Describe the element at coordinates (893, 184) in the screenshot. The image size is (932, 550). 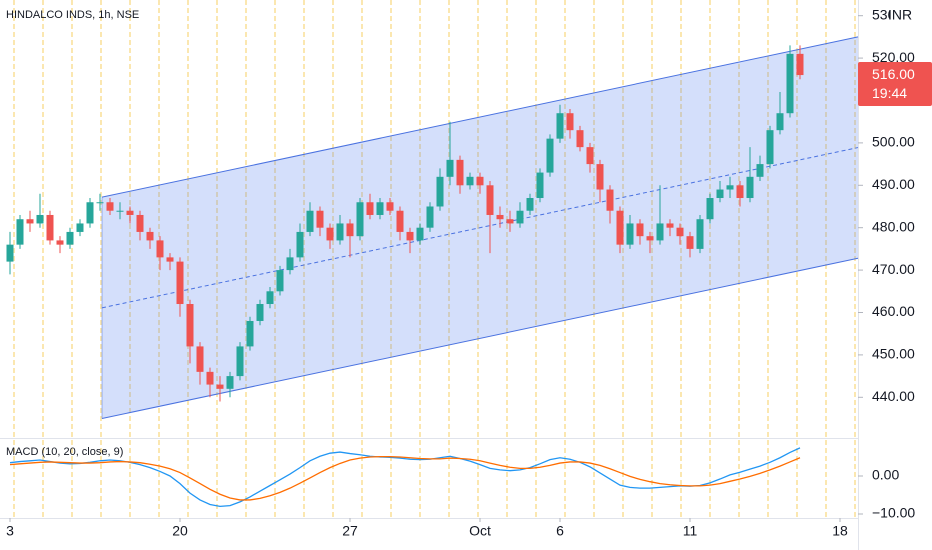
I see `y-tick-label: 490.00` at that location.